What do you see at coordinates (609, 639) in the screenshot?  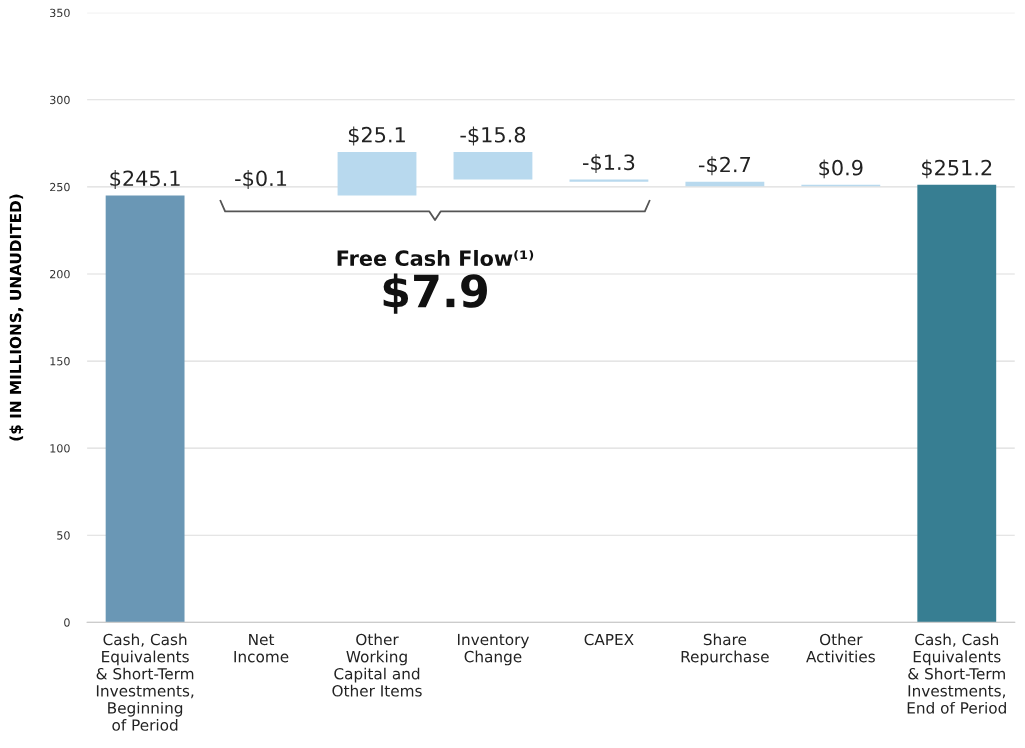 I see `x-tick-label: CAPEX` at bounding box center [609, 639].